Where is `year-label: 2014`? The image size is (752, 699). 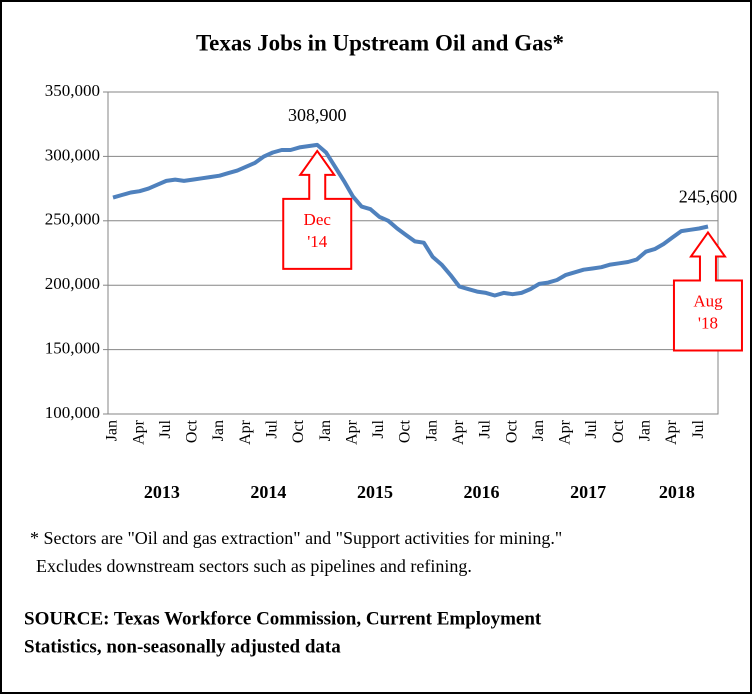 year-label: 2014 is located at coordinates (268, 492).